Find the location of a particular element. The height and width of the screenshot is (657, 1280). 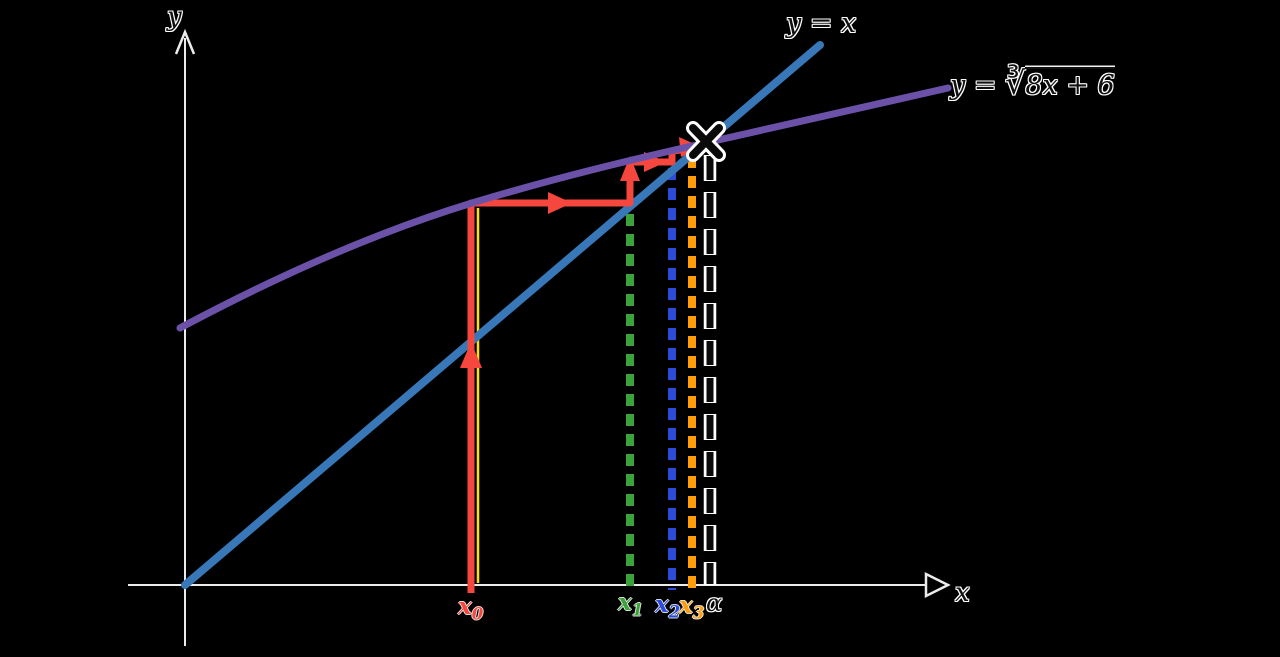

cube-root-symbol: ∛ is located at coordinates (1015, 83).